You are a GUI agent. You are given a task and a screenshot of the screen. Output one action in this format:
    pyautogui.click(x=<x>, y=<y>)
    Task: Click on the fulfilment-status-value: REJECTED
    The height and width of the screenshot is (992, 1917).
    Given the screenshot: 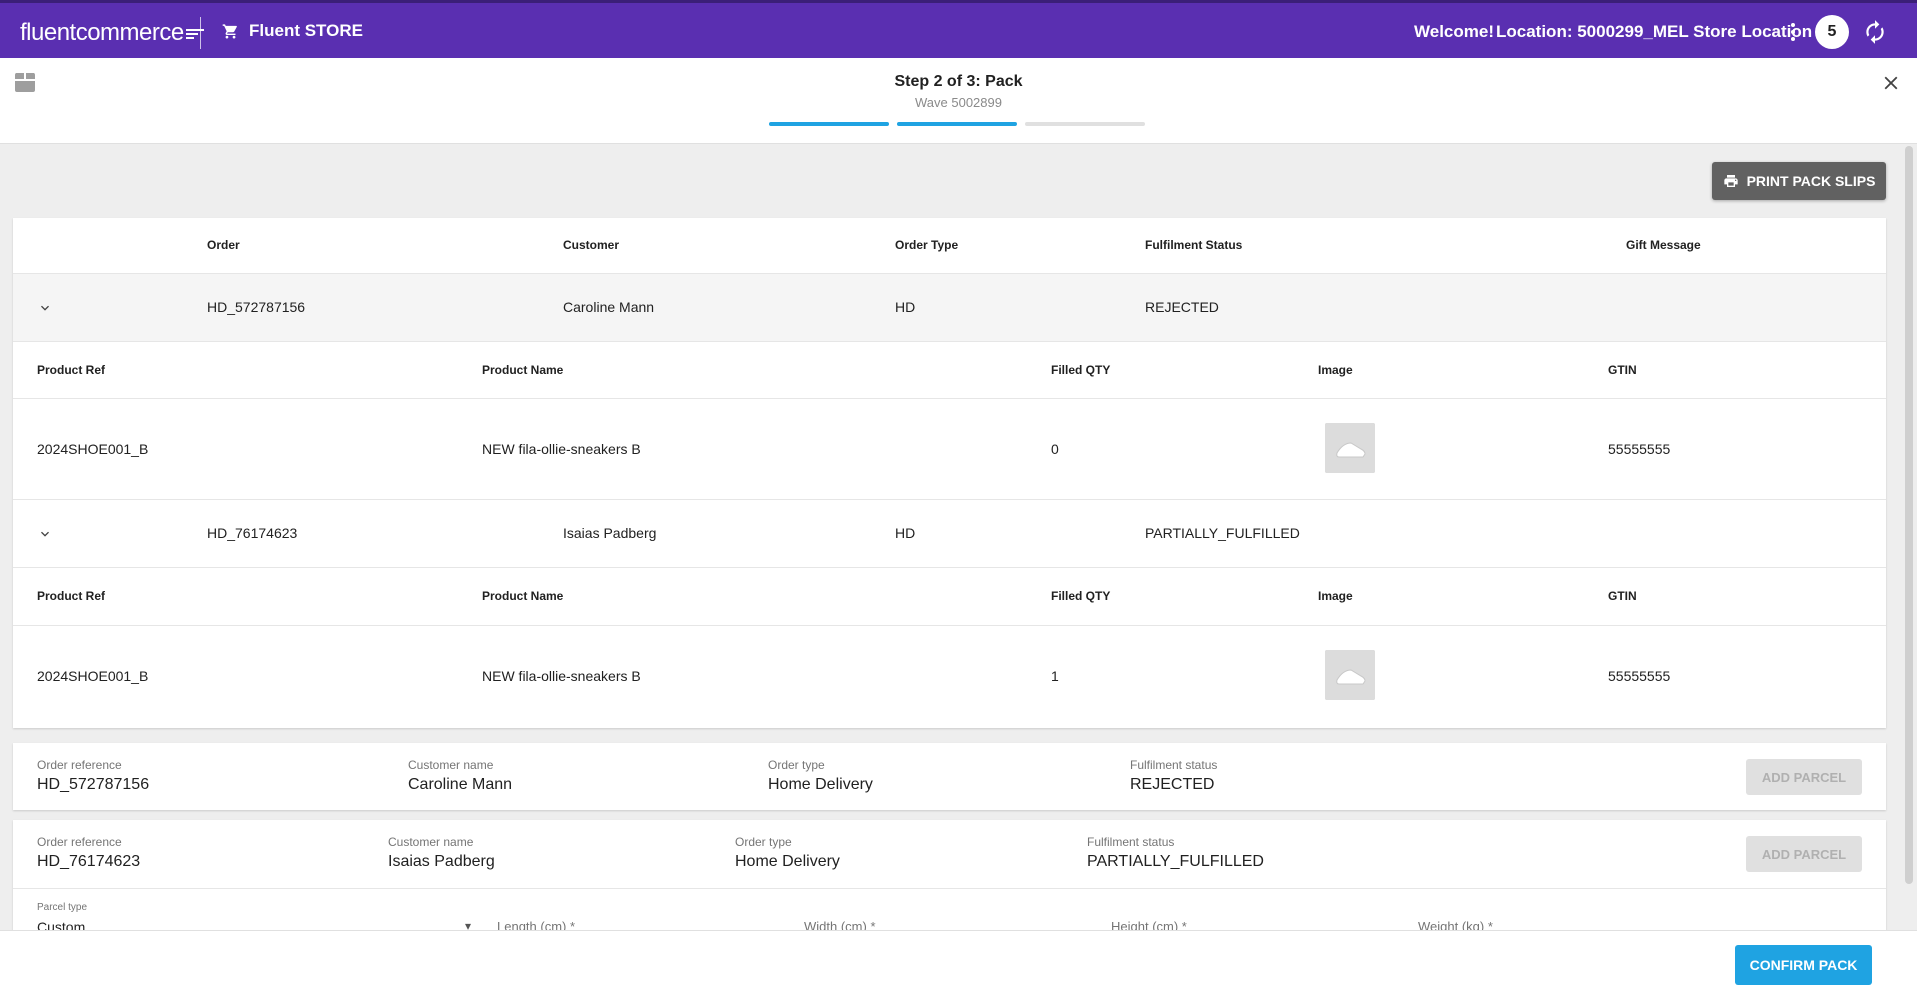 What is the action you would take?
    pyautogui.click(x=1172, y=784)
    